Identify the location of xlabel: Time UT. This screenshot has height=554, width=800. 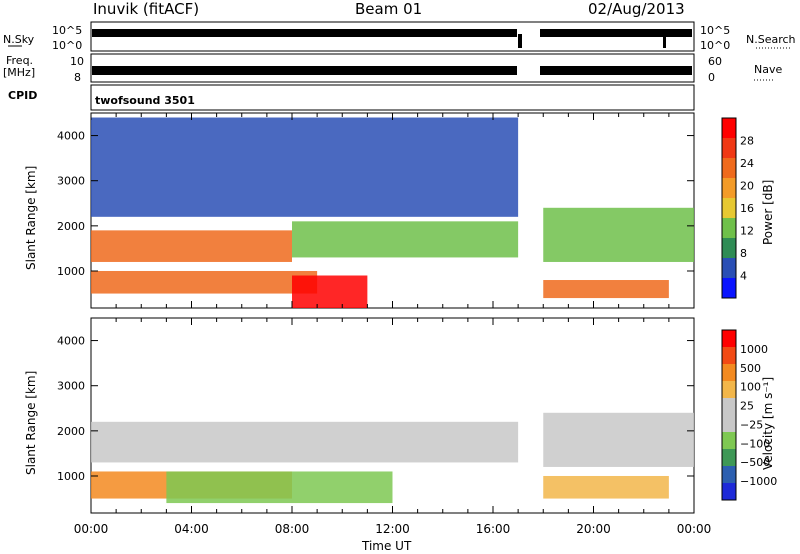
(386, 546).